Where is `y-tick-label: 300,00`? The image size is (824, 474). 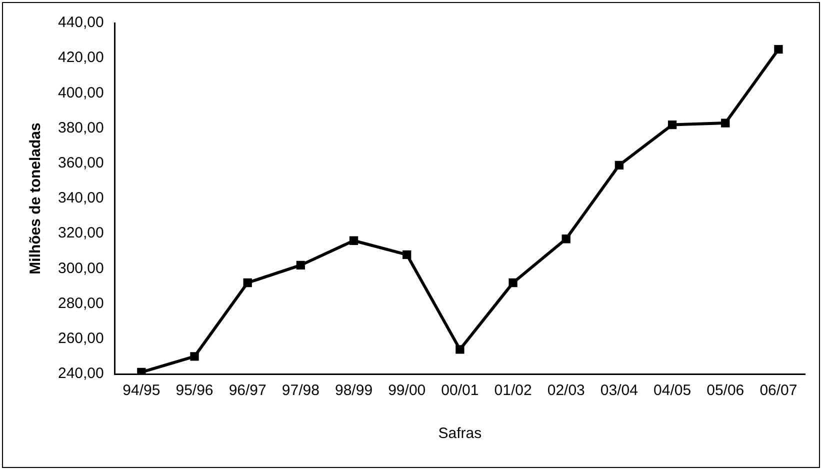
y-tick-label: 300,00 is located at coordinates (81, 268).